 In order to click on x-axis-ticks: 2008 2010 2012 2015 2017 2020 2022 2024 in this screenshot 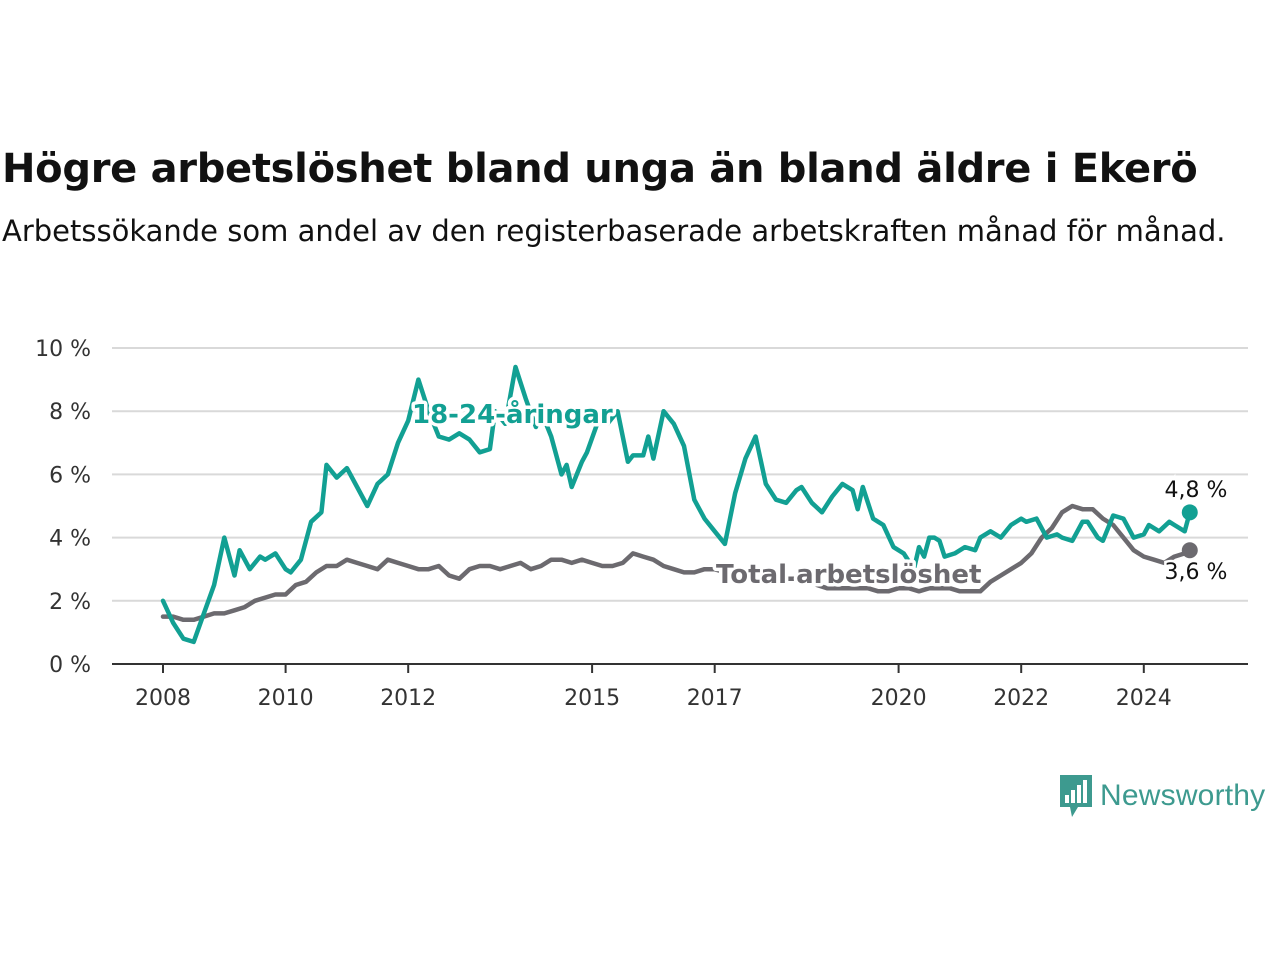, I will do `click(653, 687)`.